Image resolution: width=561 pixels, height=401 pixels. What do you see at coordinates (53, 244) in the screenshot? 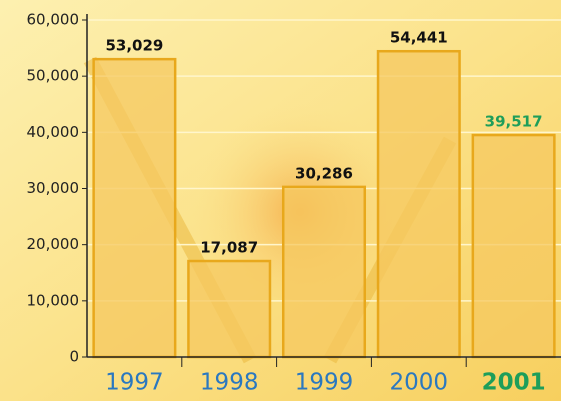
I see `y-tick-label: 20,000` at bounding box center [53, 244].